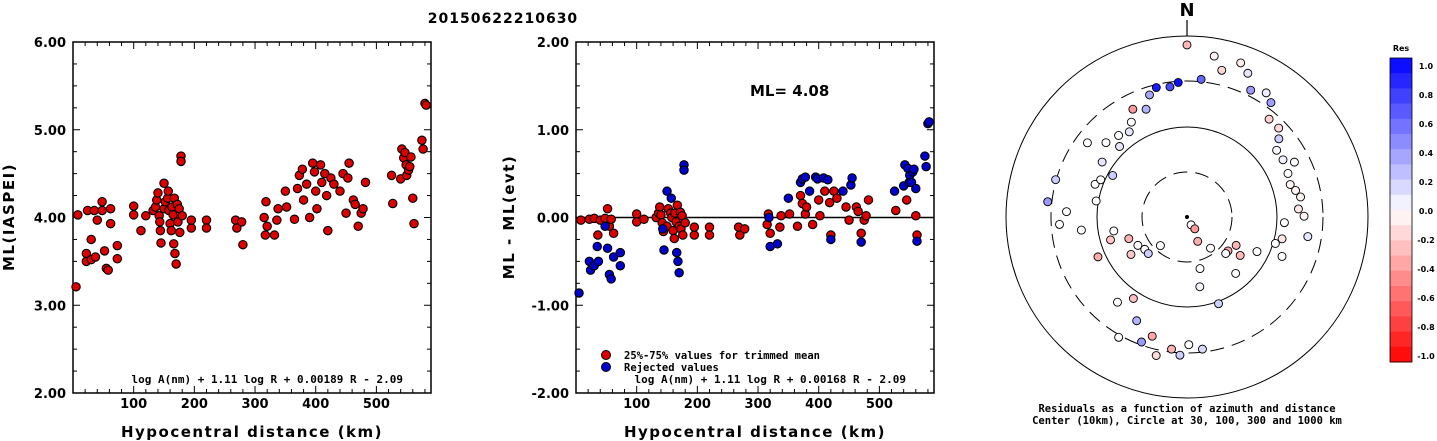 This screenshot has height=441, width=1437. I want to click on x-tick-label: 100, so click(636, 404).